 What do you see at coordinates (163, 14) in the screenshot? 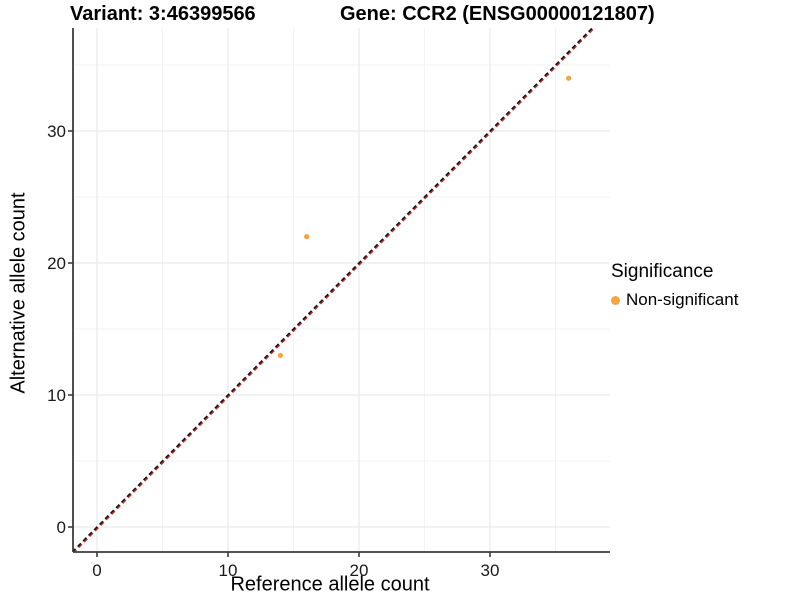
I see `plot-title-variant: Variant: 3:46399566` at bounding box center [163, 14].